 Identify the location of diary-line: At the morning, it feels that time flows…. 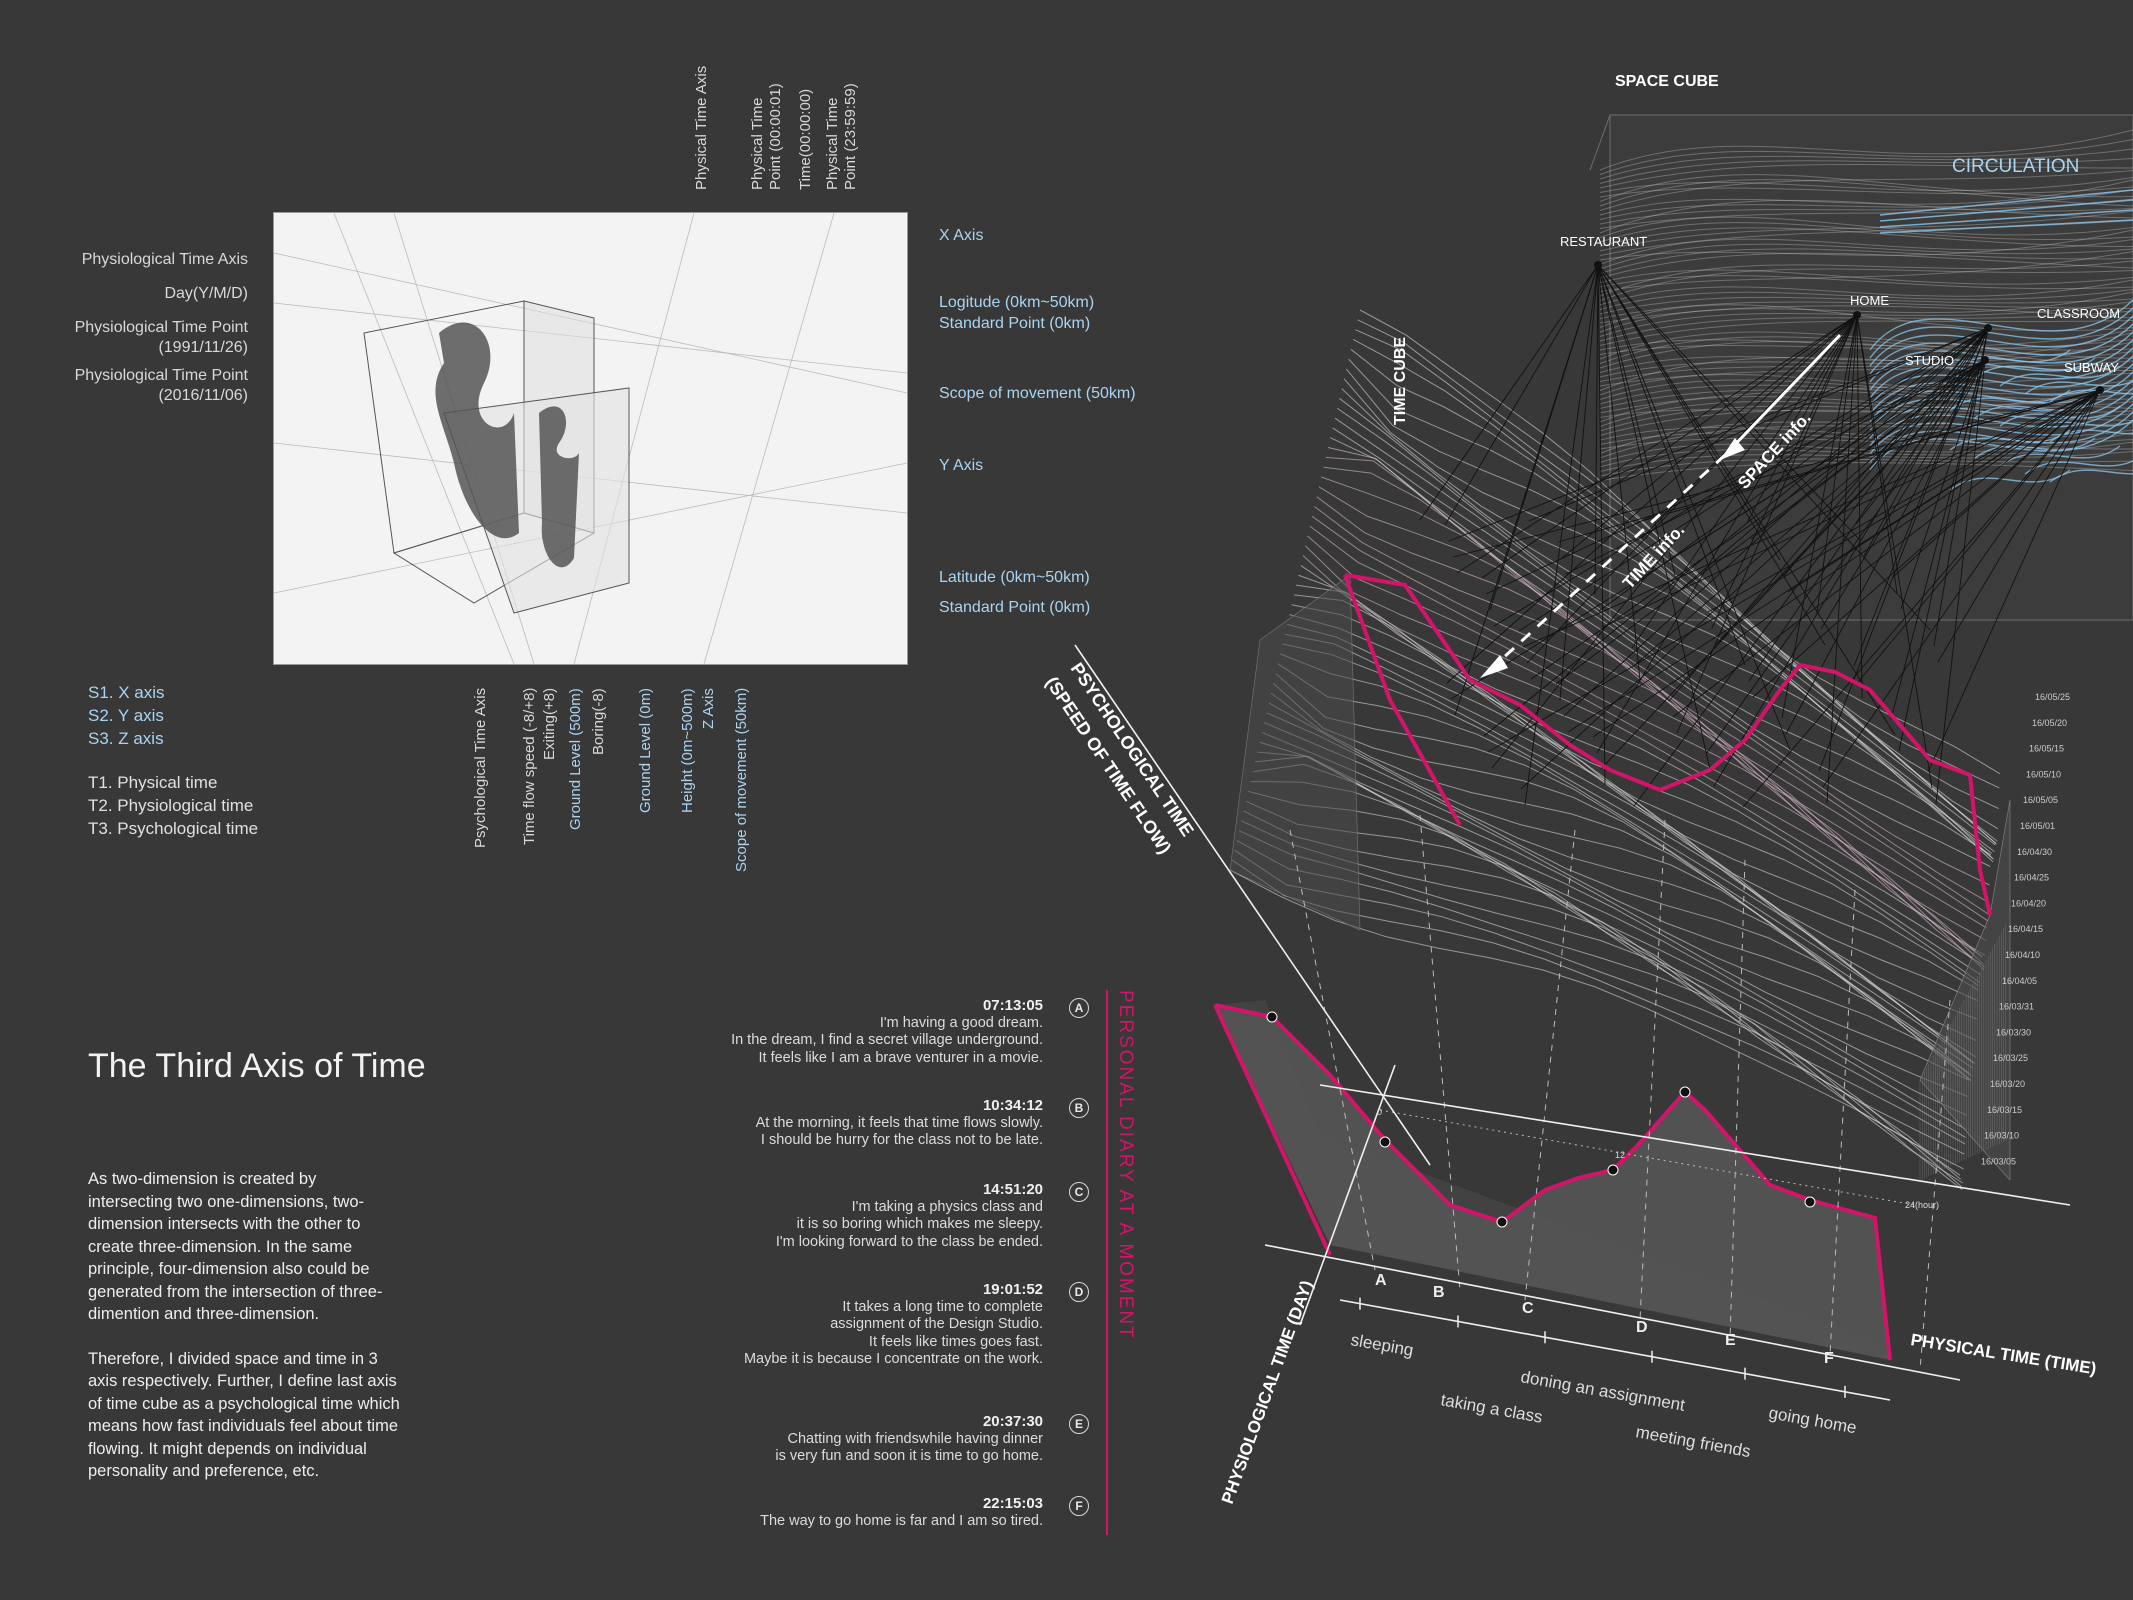
(899, 1122).